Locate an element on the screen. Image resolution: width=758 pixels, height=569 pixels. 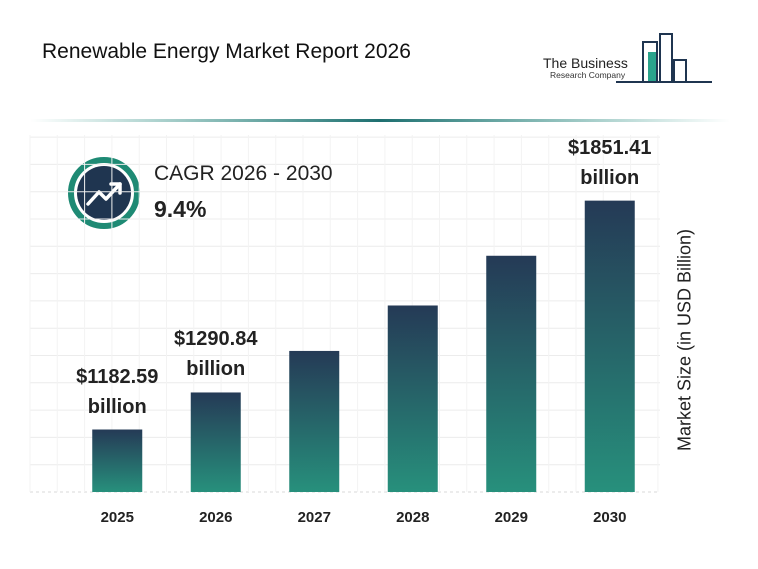
y-axis-label: Market Size (in USD Billion) is located at coordinates (684, 340).